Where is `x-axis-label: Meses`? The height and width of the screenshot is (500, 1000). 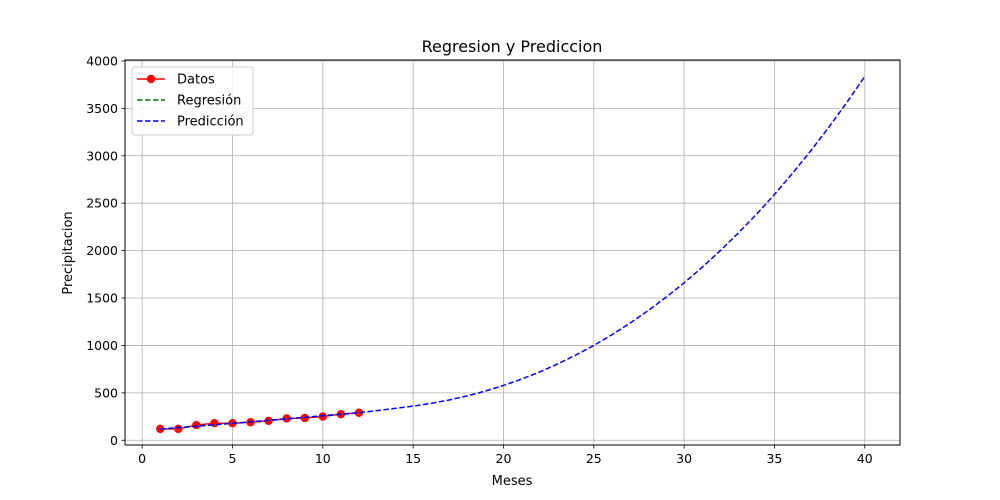 x-axis-label: Meses is located at coordinates (512, 481).